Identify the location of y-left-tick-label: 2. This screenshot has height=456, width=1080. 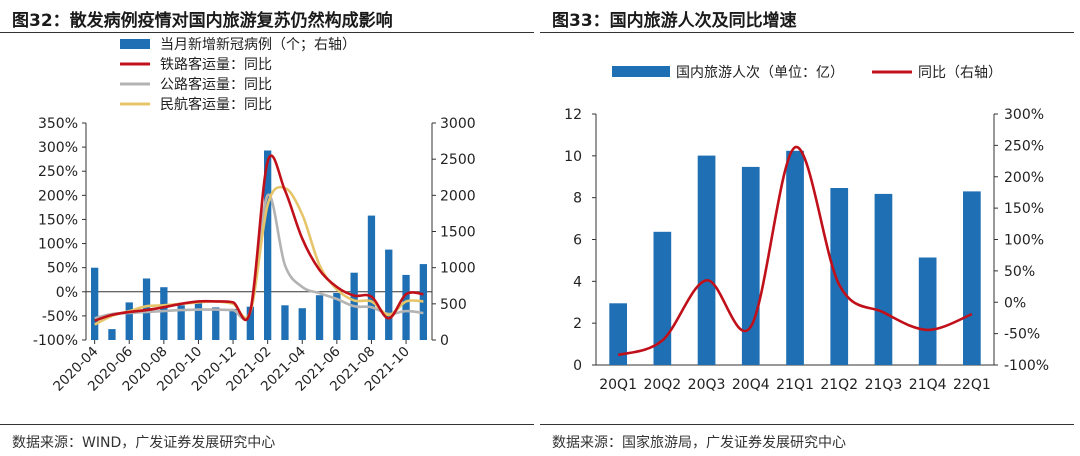
(577, 324).